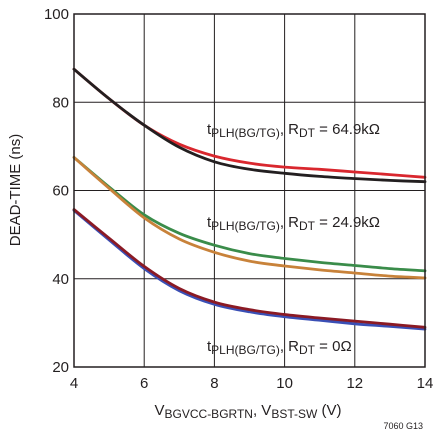  Describe the element at coordinates (60, 367) in the screenshot. I see `y-tick-label: 20` at that location.